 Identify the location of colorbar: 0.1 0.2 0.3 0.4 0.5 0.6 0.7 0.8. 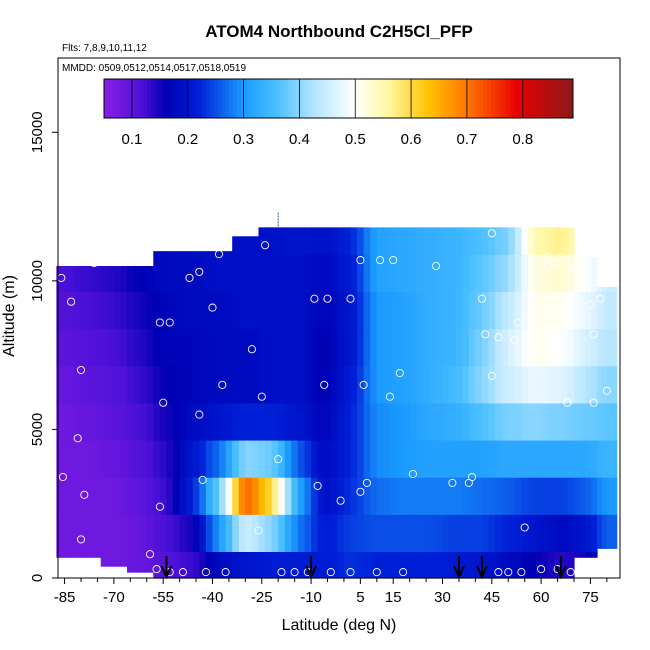
(338, 113).